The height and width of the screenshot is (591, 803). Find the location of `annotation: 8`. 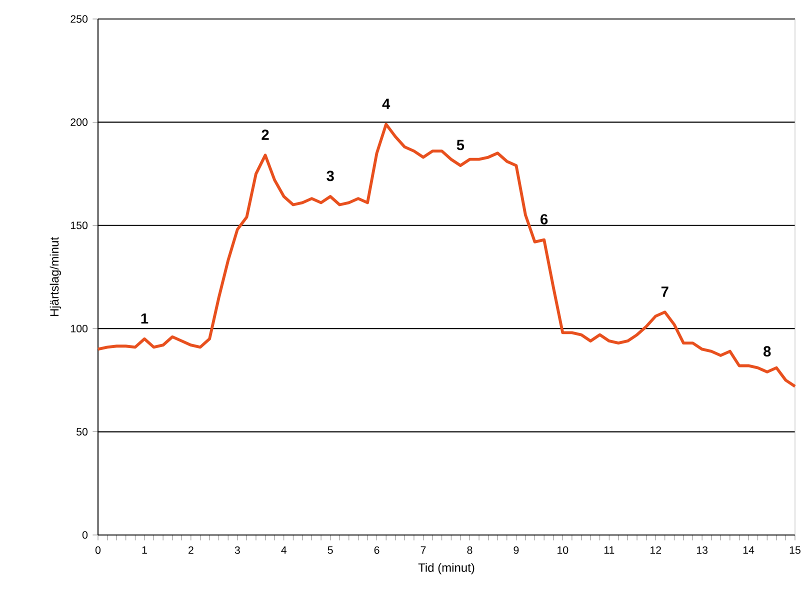

annotation: 8 is located at coordinates (767, 351).